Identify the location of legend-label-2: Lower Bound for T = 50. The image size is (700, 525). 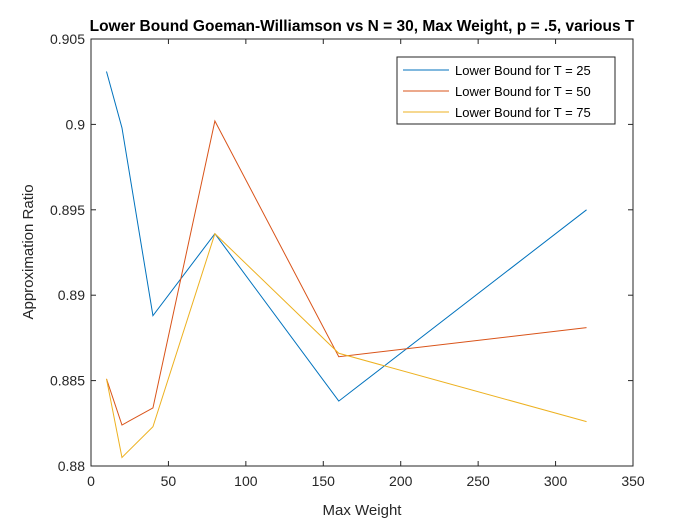
(523, 91).